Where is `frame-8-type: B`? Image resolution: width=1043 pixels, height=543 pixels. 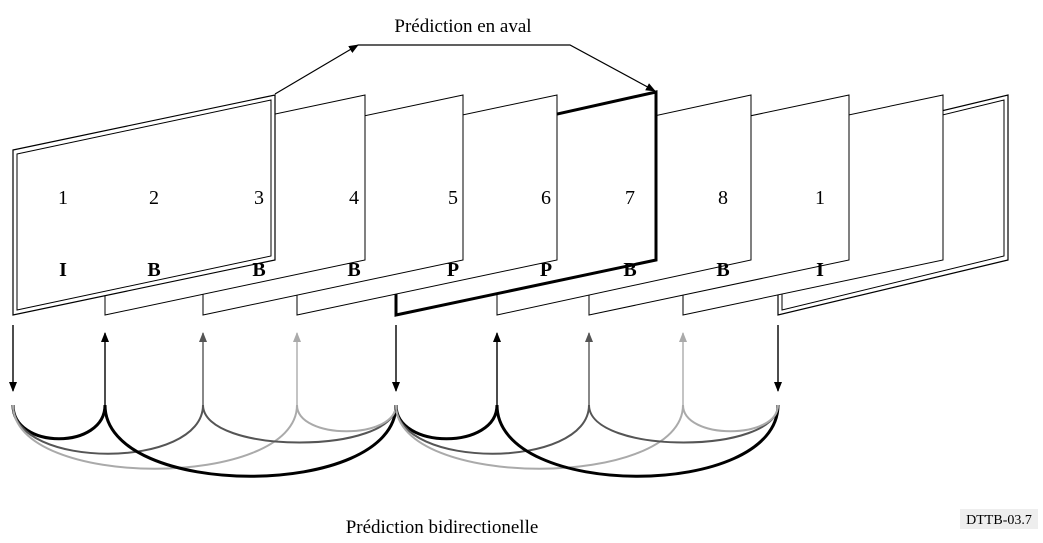 frame-8-type: B is located at coordinates (722, 270).